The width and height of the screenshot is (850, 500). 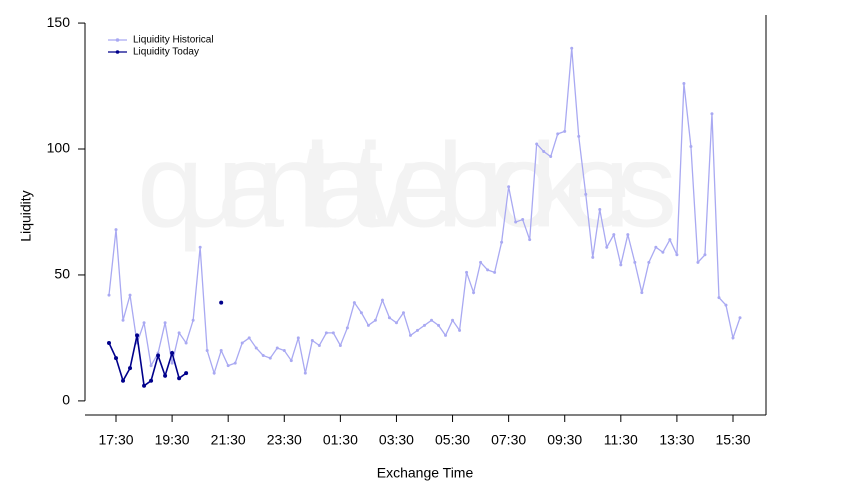 What do you see at coordinates (166, 52) in the screenshot?
I see `legend-label: Liquidity Today` at bounding box center [166, 52].